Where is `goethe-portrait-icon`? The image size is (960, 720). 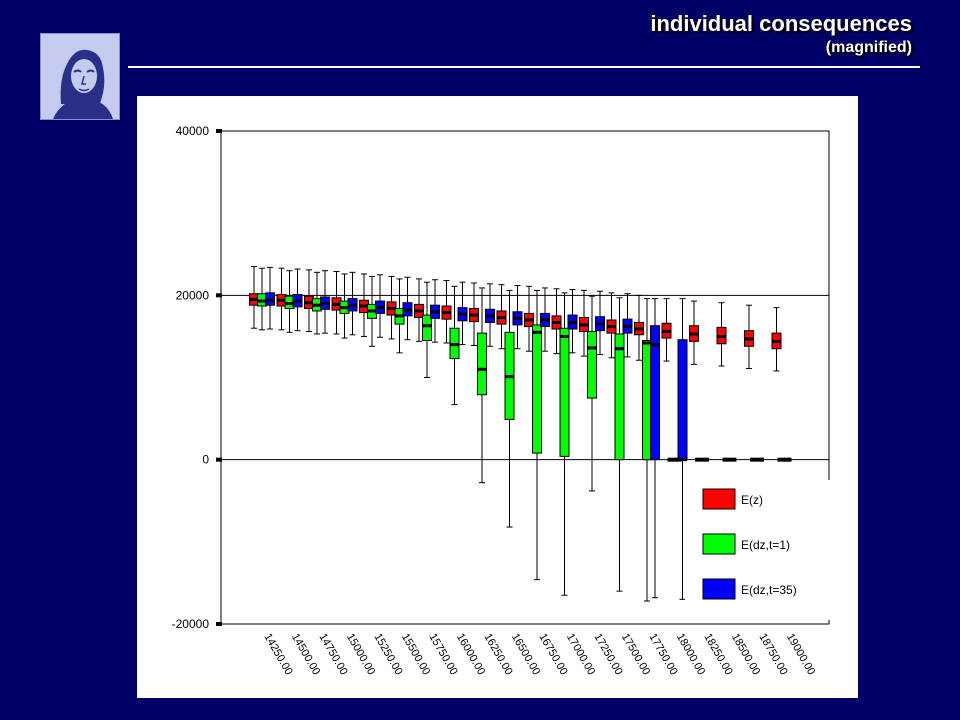
goethe-portrait-icon is located at coordinates (80, 76).